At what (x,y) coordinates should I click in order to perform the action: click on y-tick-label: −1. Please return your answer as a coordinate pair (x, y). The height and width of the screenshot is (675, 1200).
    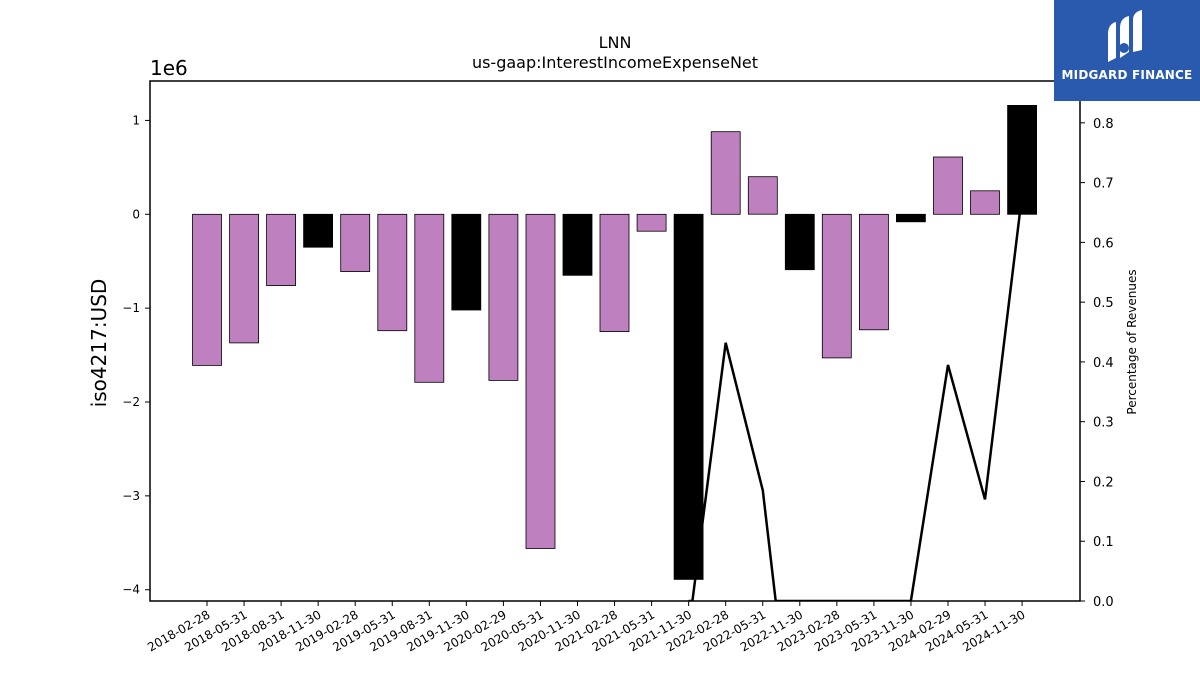
    Looking at the image, I should click on (131, 308).